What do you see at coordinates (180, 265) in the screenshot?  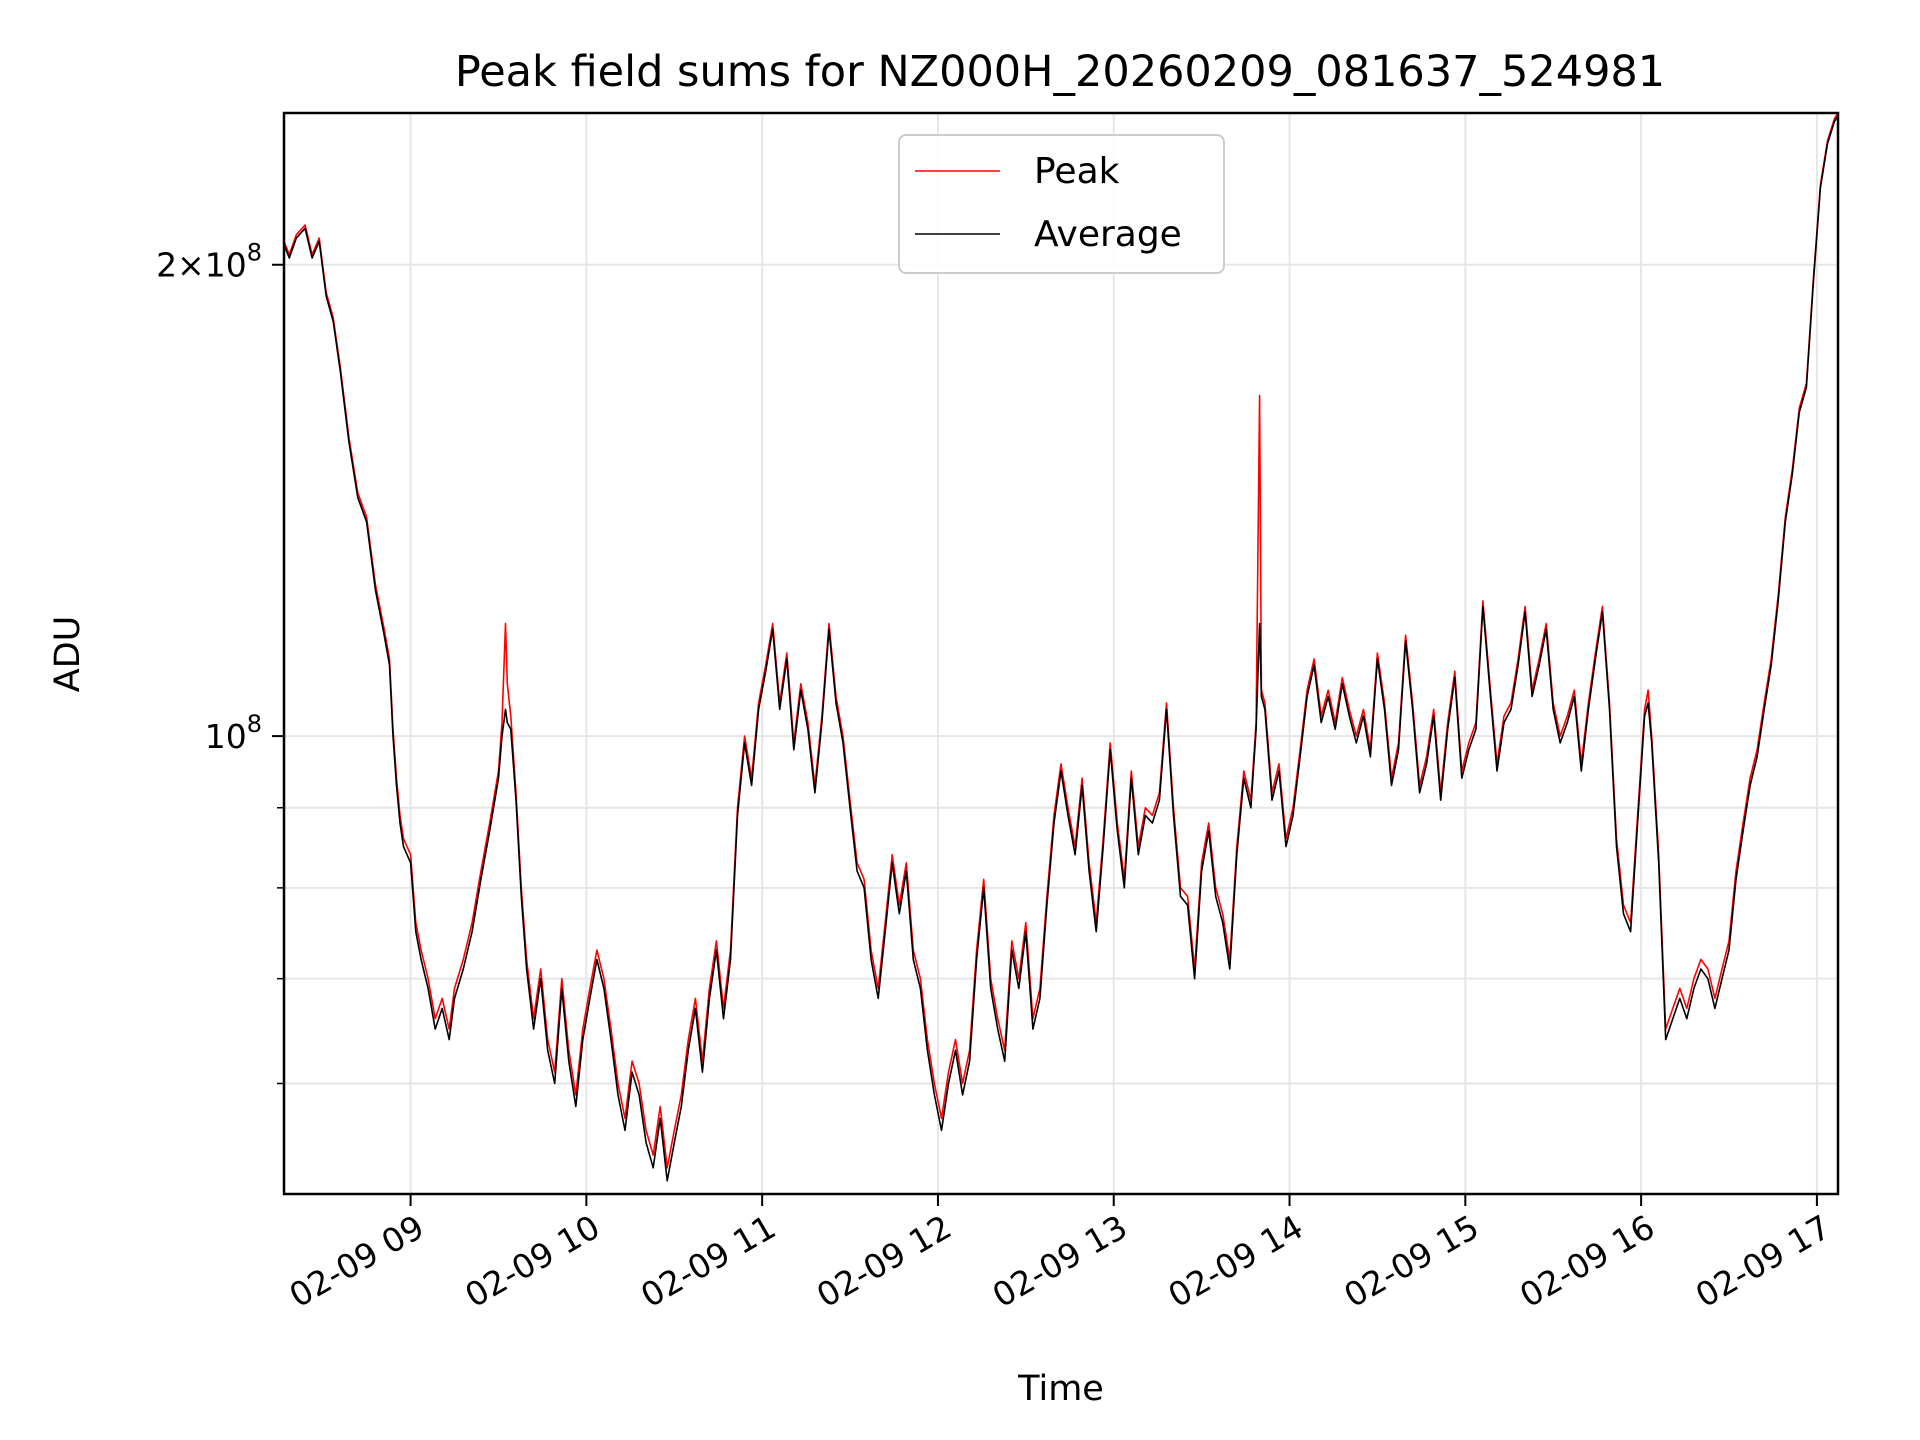 I see `y-tick-label-mantissa: 2×` at bounding box center [180, 265].